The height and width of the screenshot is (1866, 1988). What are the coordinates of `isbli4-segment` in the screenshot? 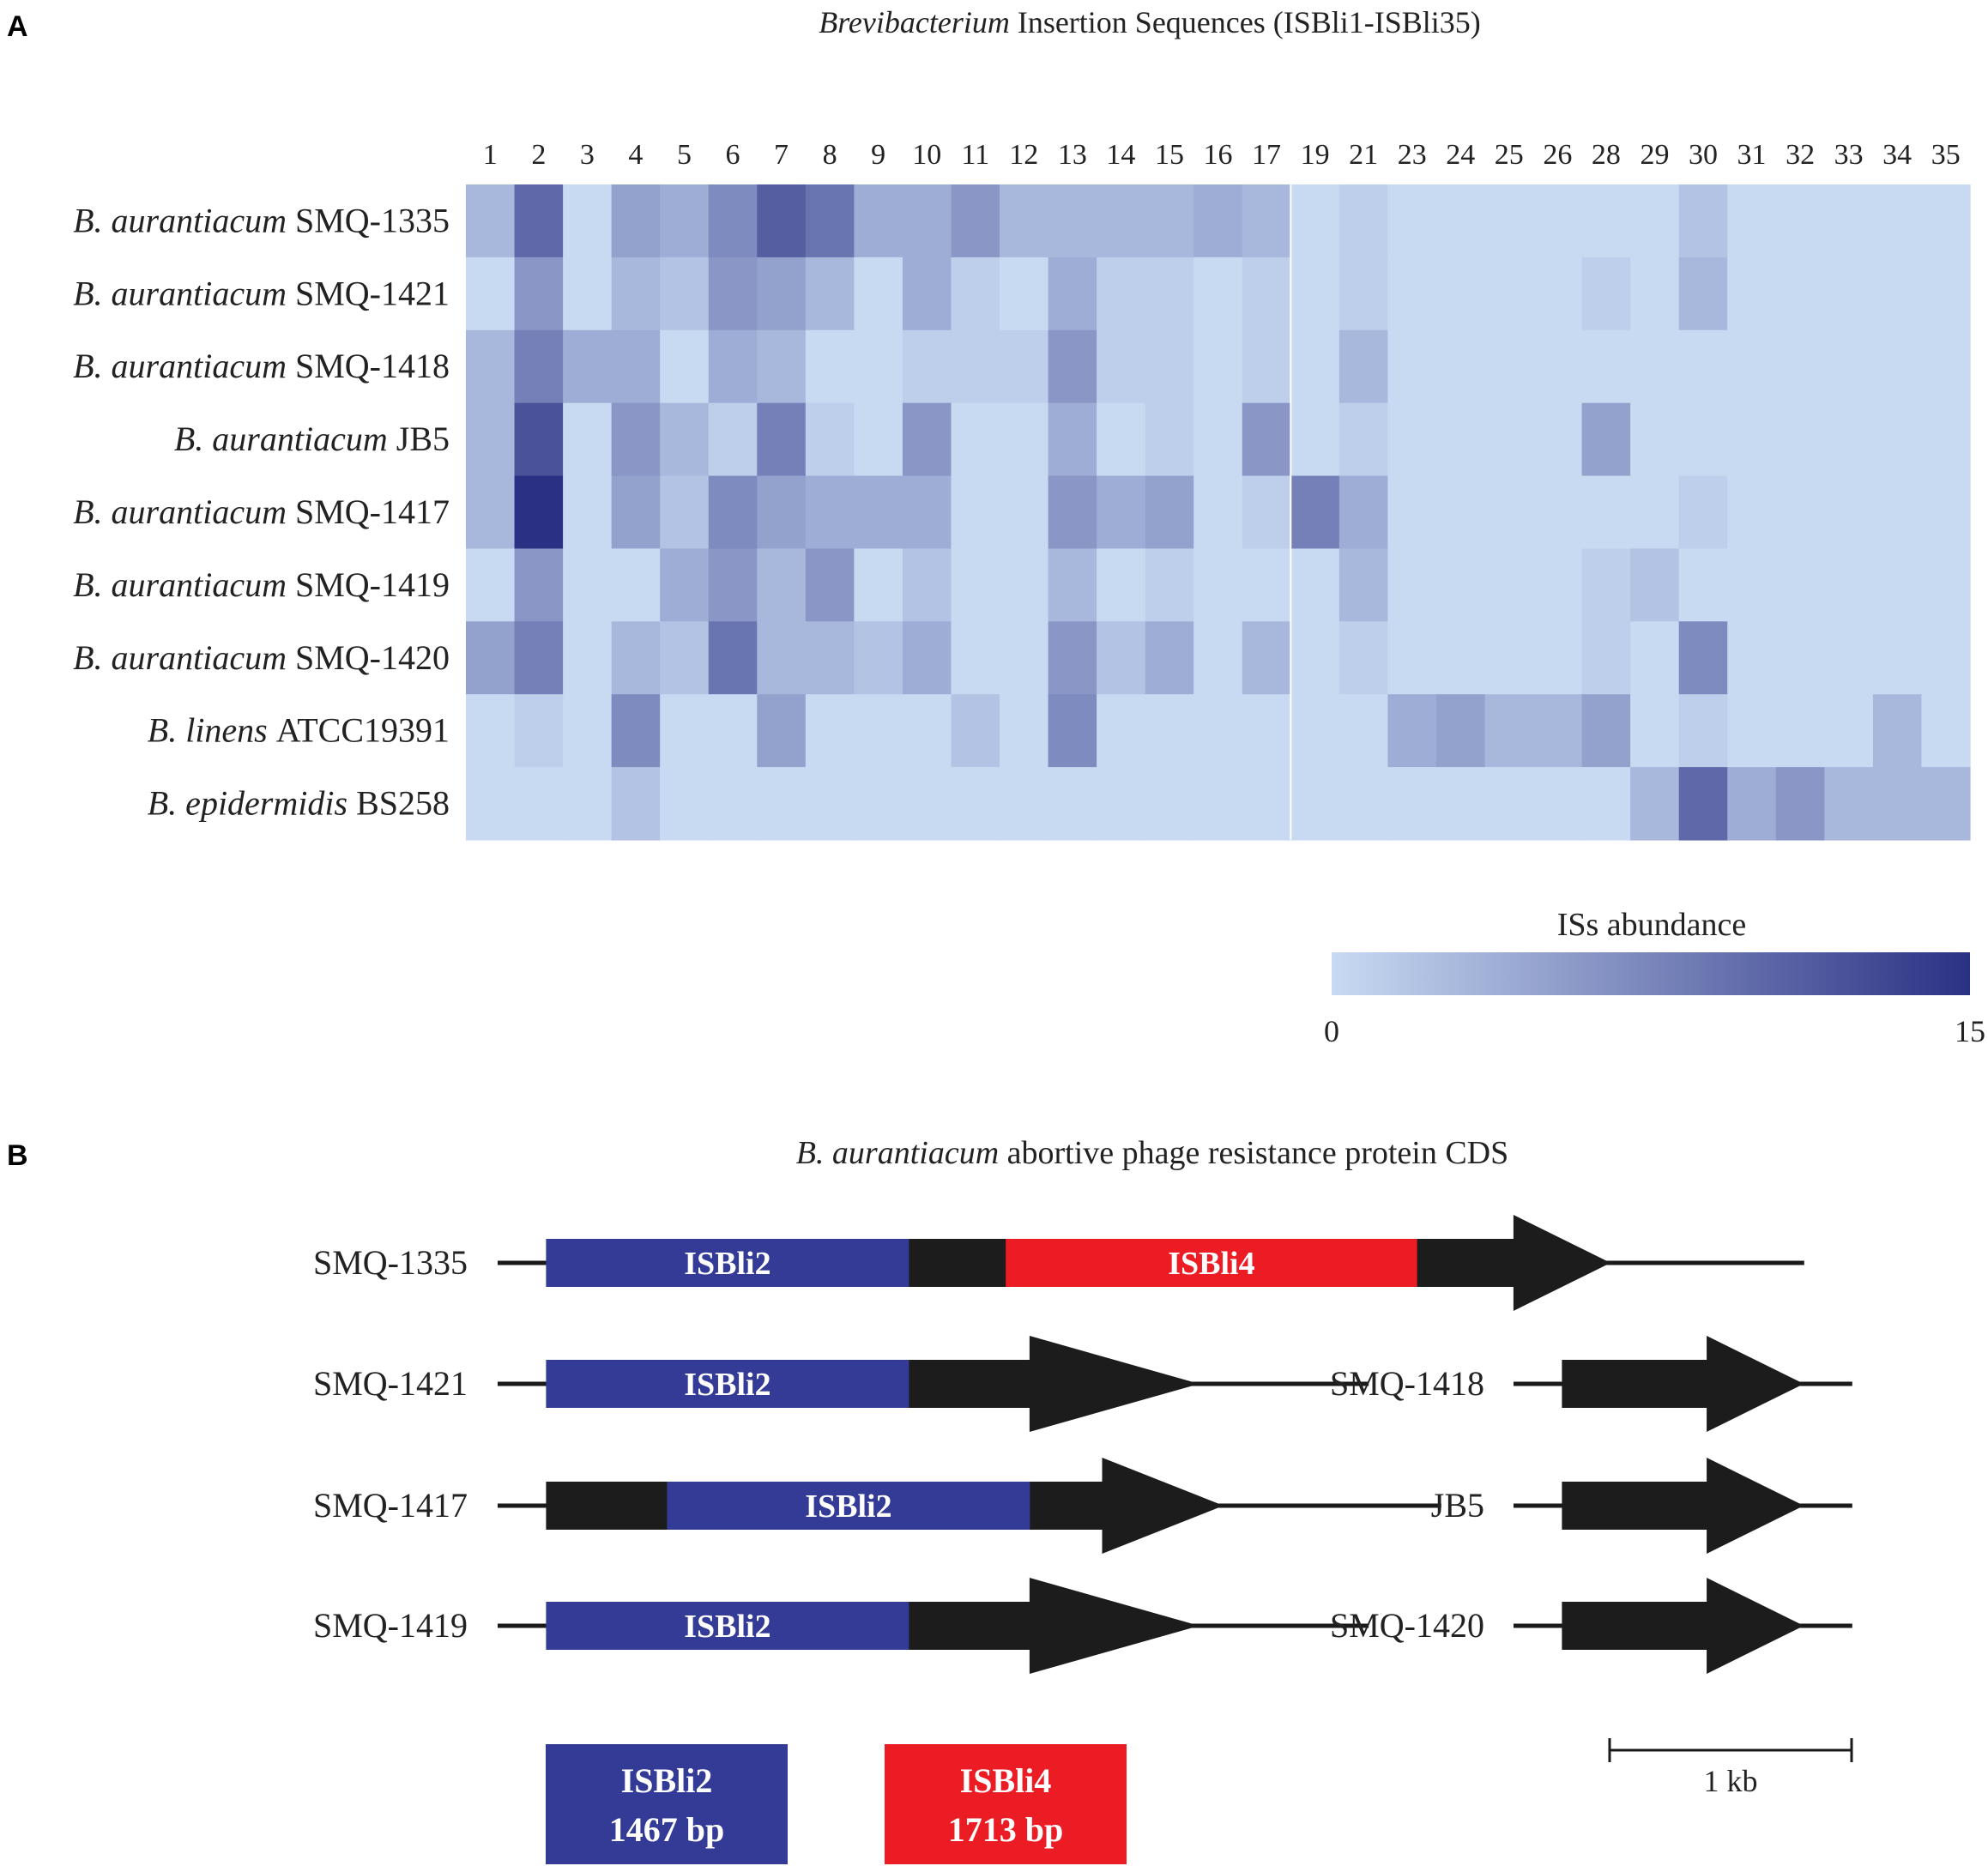 It's located at (1212, 1263).